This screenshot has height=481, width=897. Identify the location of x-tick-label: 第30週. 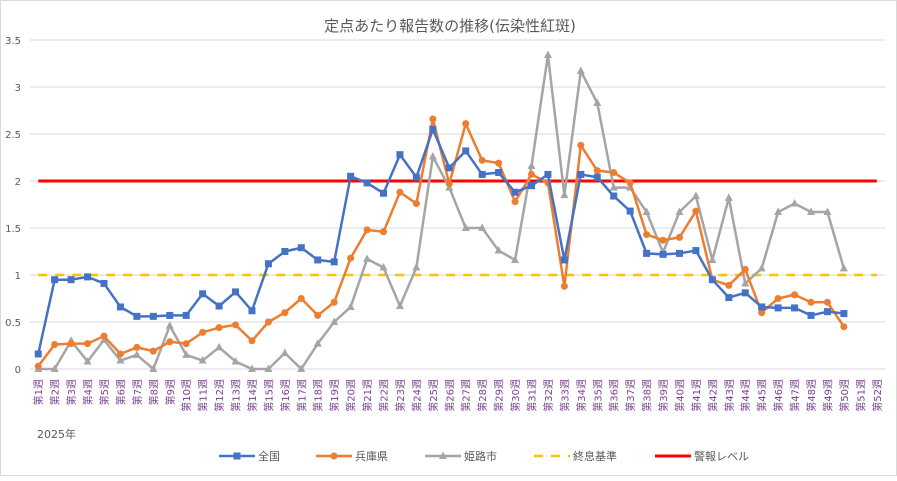
(515, 395).